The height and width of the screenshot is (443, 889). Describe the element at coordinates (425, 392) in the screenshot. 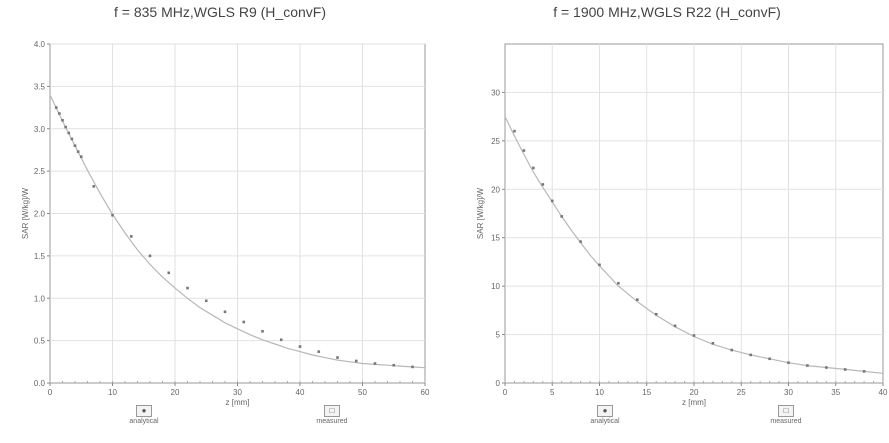

I see `x-tick-label: 60` at that location.